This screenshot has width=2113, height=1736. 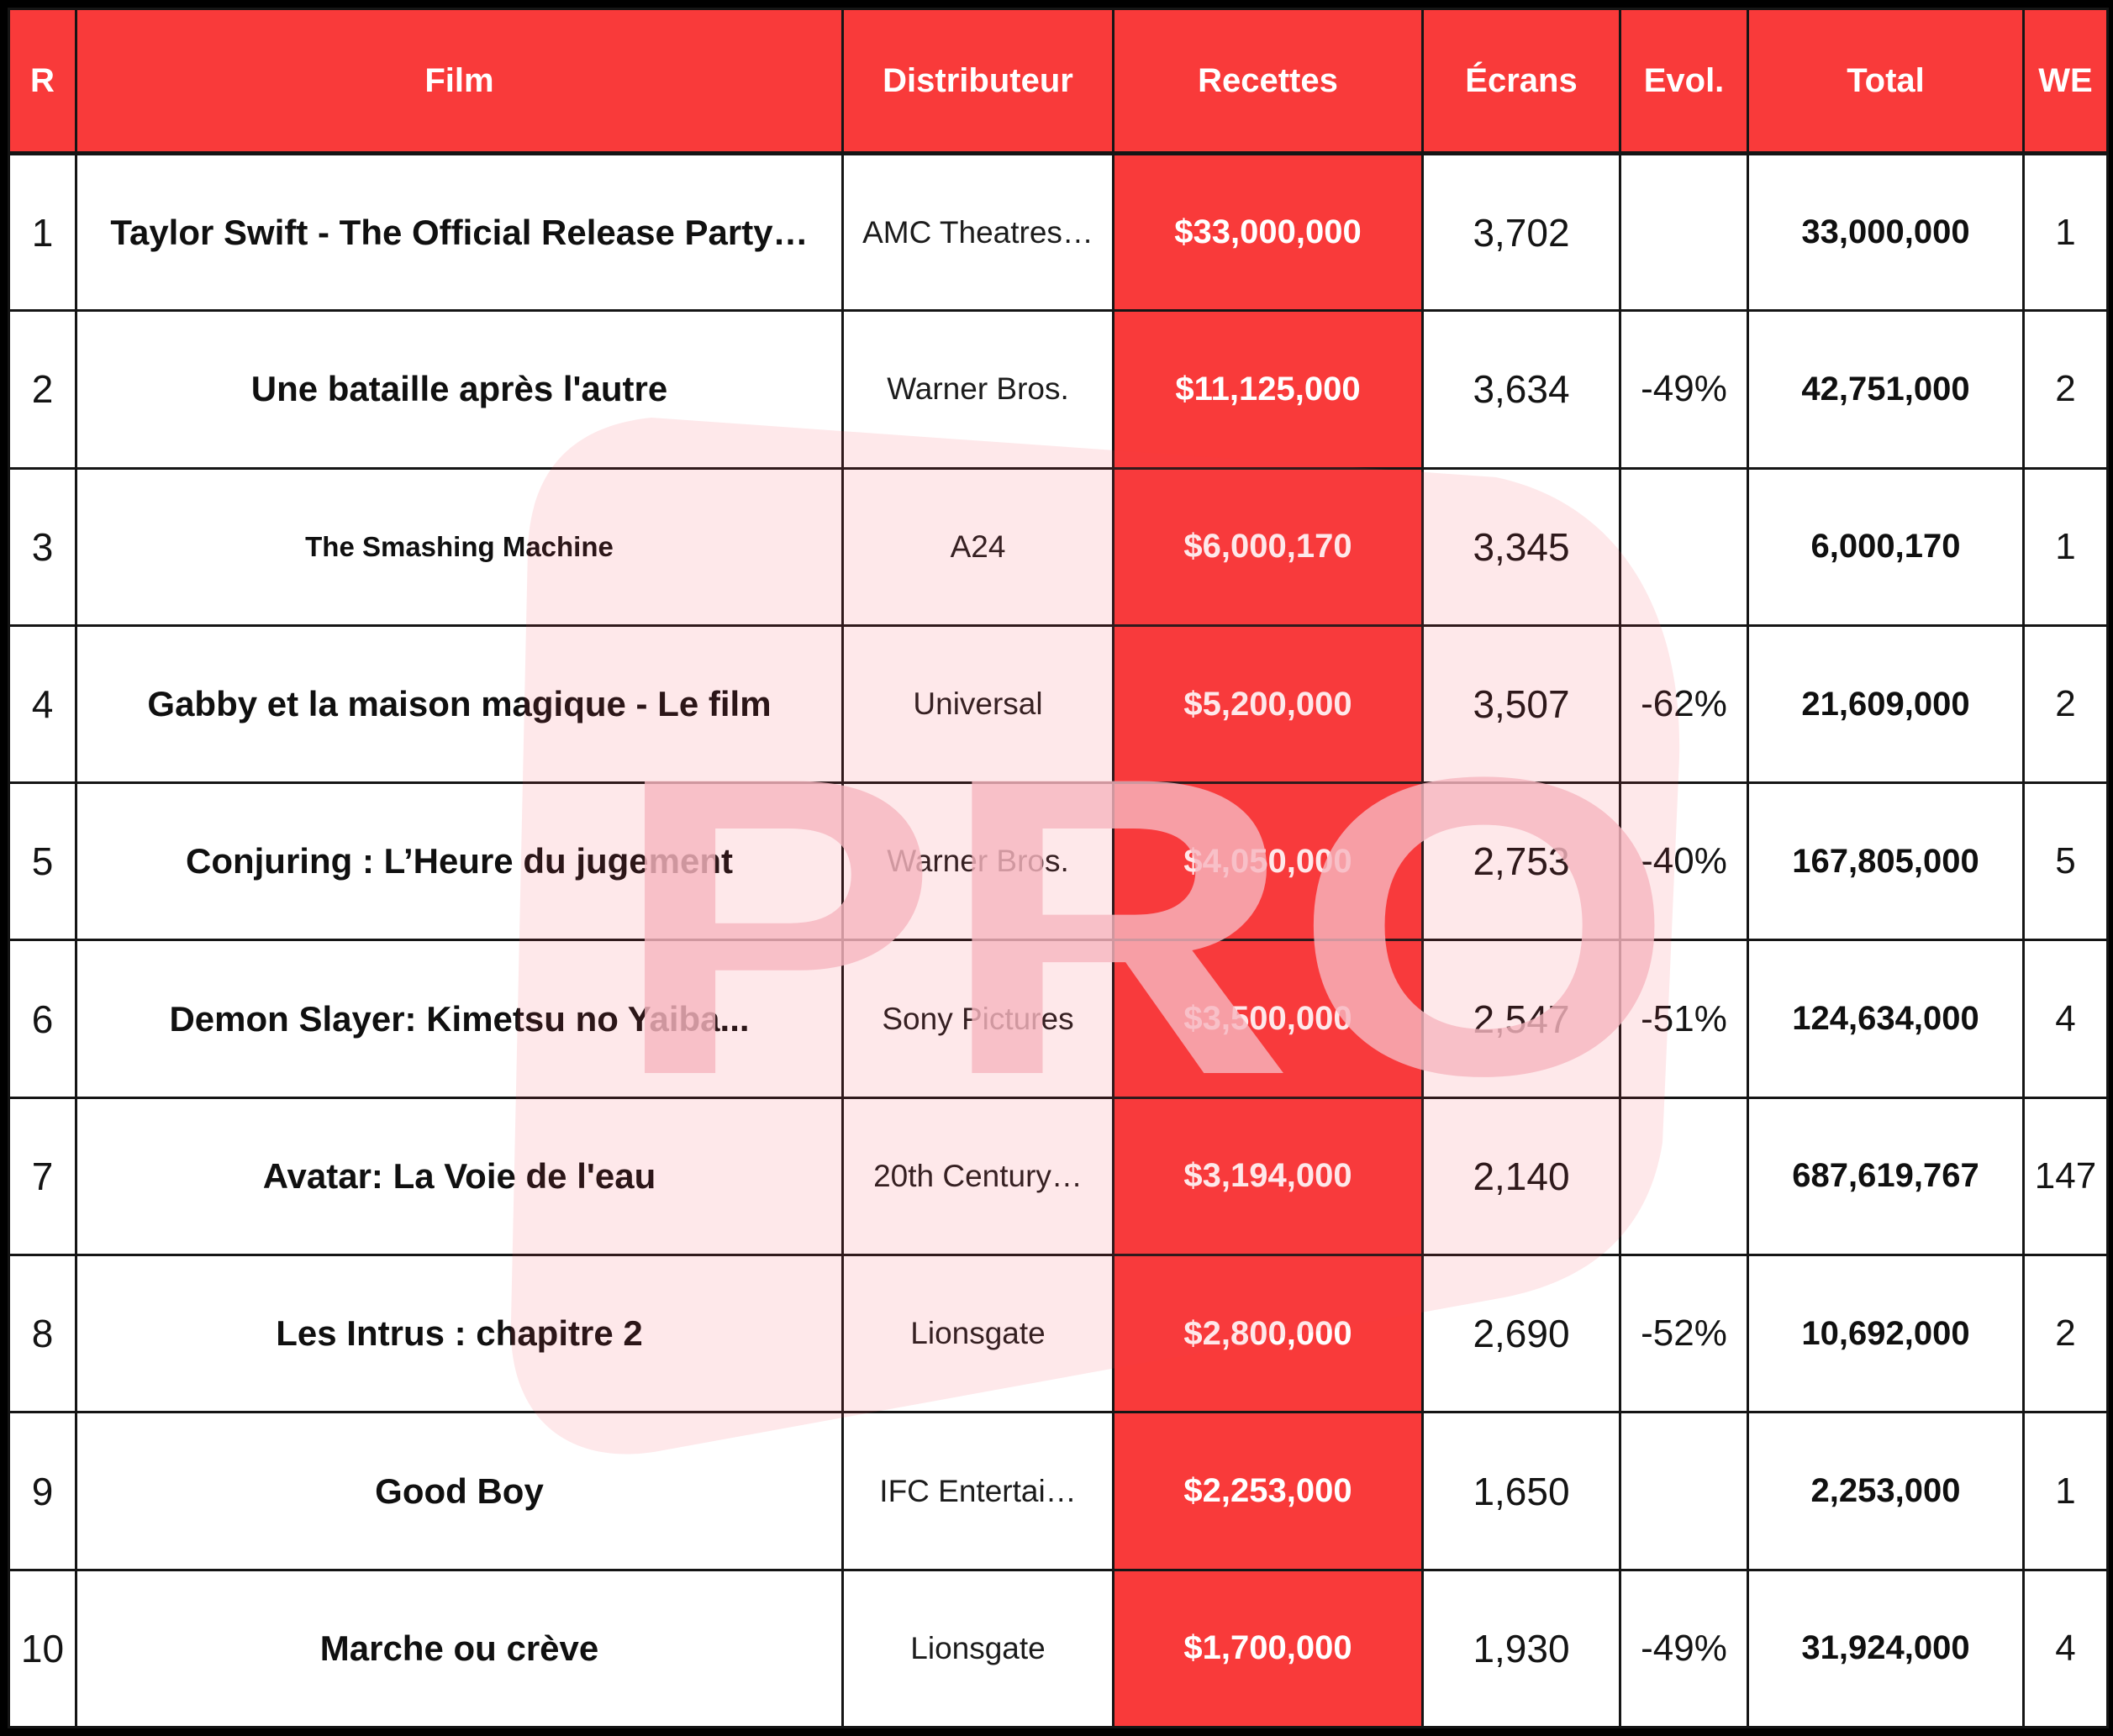 What do you see at coordinates (1886, 704) in the screenshot?
I see `total-cell: 21,609,000` at bounding box center [1886, 704].